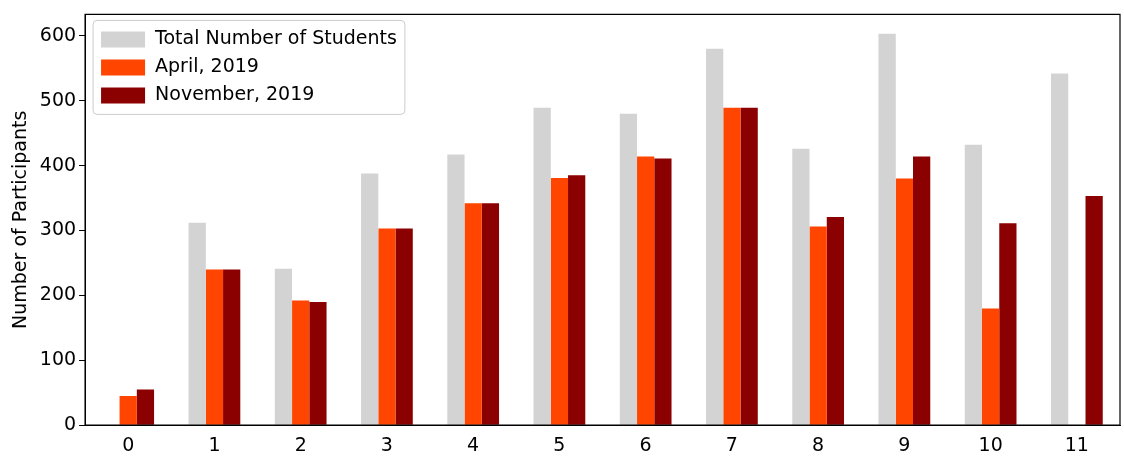 The image size is (1124, 464). What do you see at coordinates (818, 443) in the screenshot?
I see `x-tick-label: 8` at bounding box center [818, 443].